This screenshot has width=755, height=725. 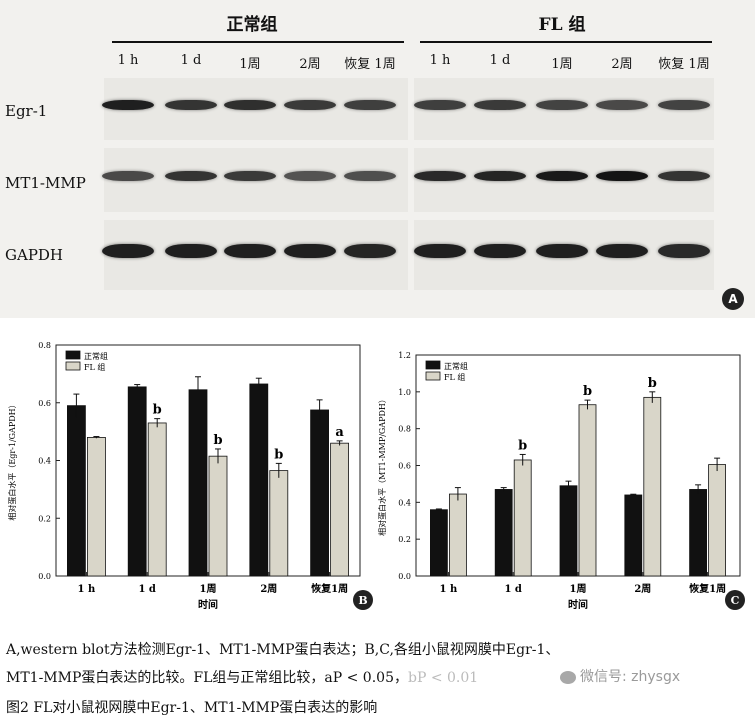 I want to click on figure-title: 图2 FL对小鼠视网膜中Egr-1、MT1-MMP蛋白表达的影响, so click(x=192, y=708).